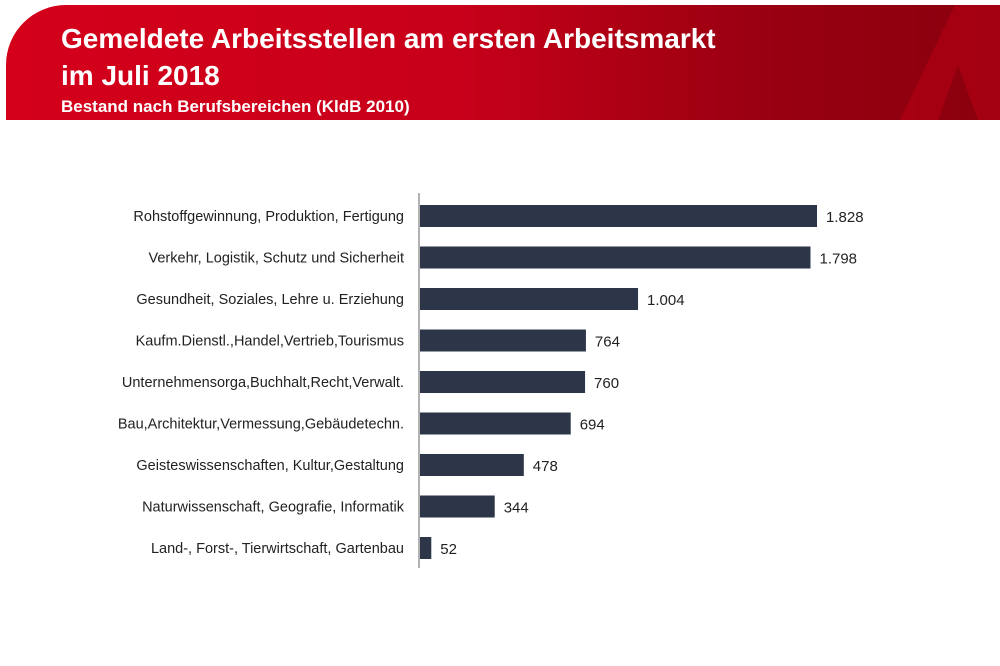 This screenshot has height=666, width=1000. I want to click on data-label: 760, so click(606, 383).